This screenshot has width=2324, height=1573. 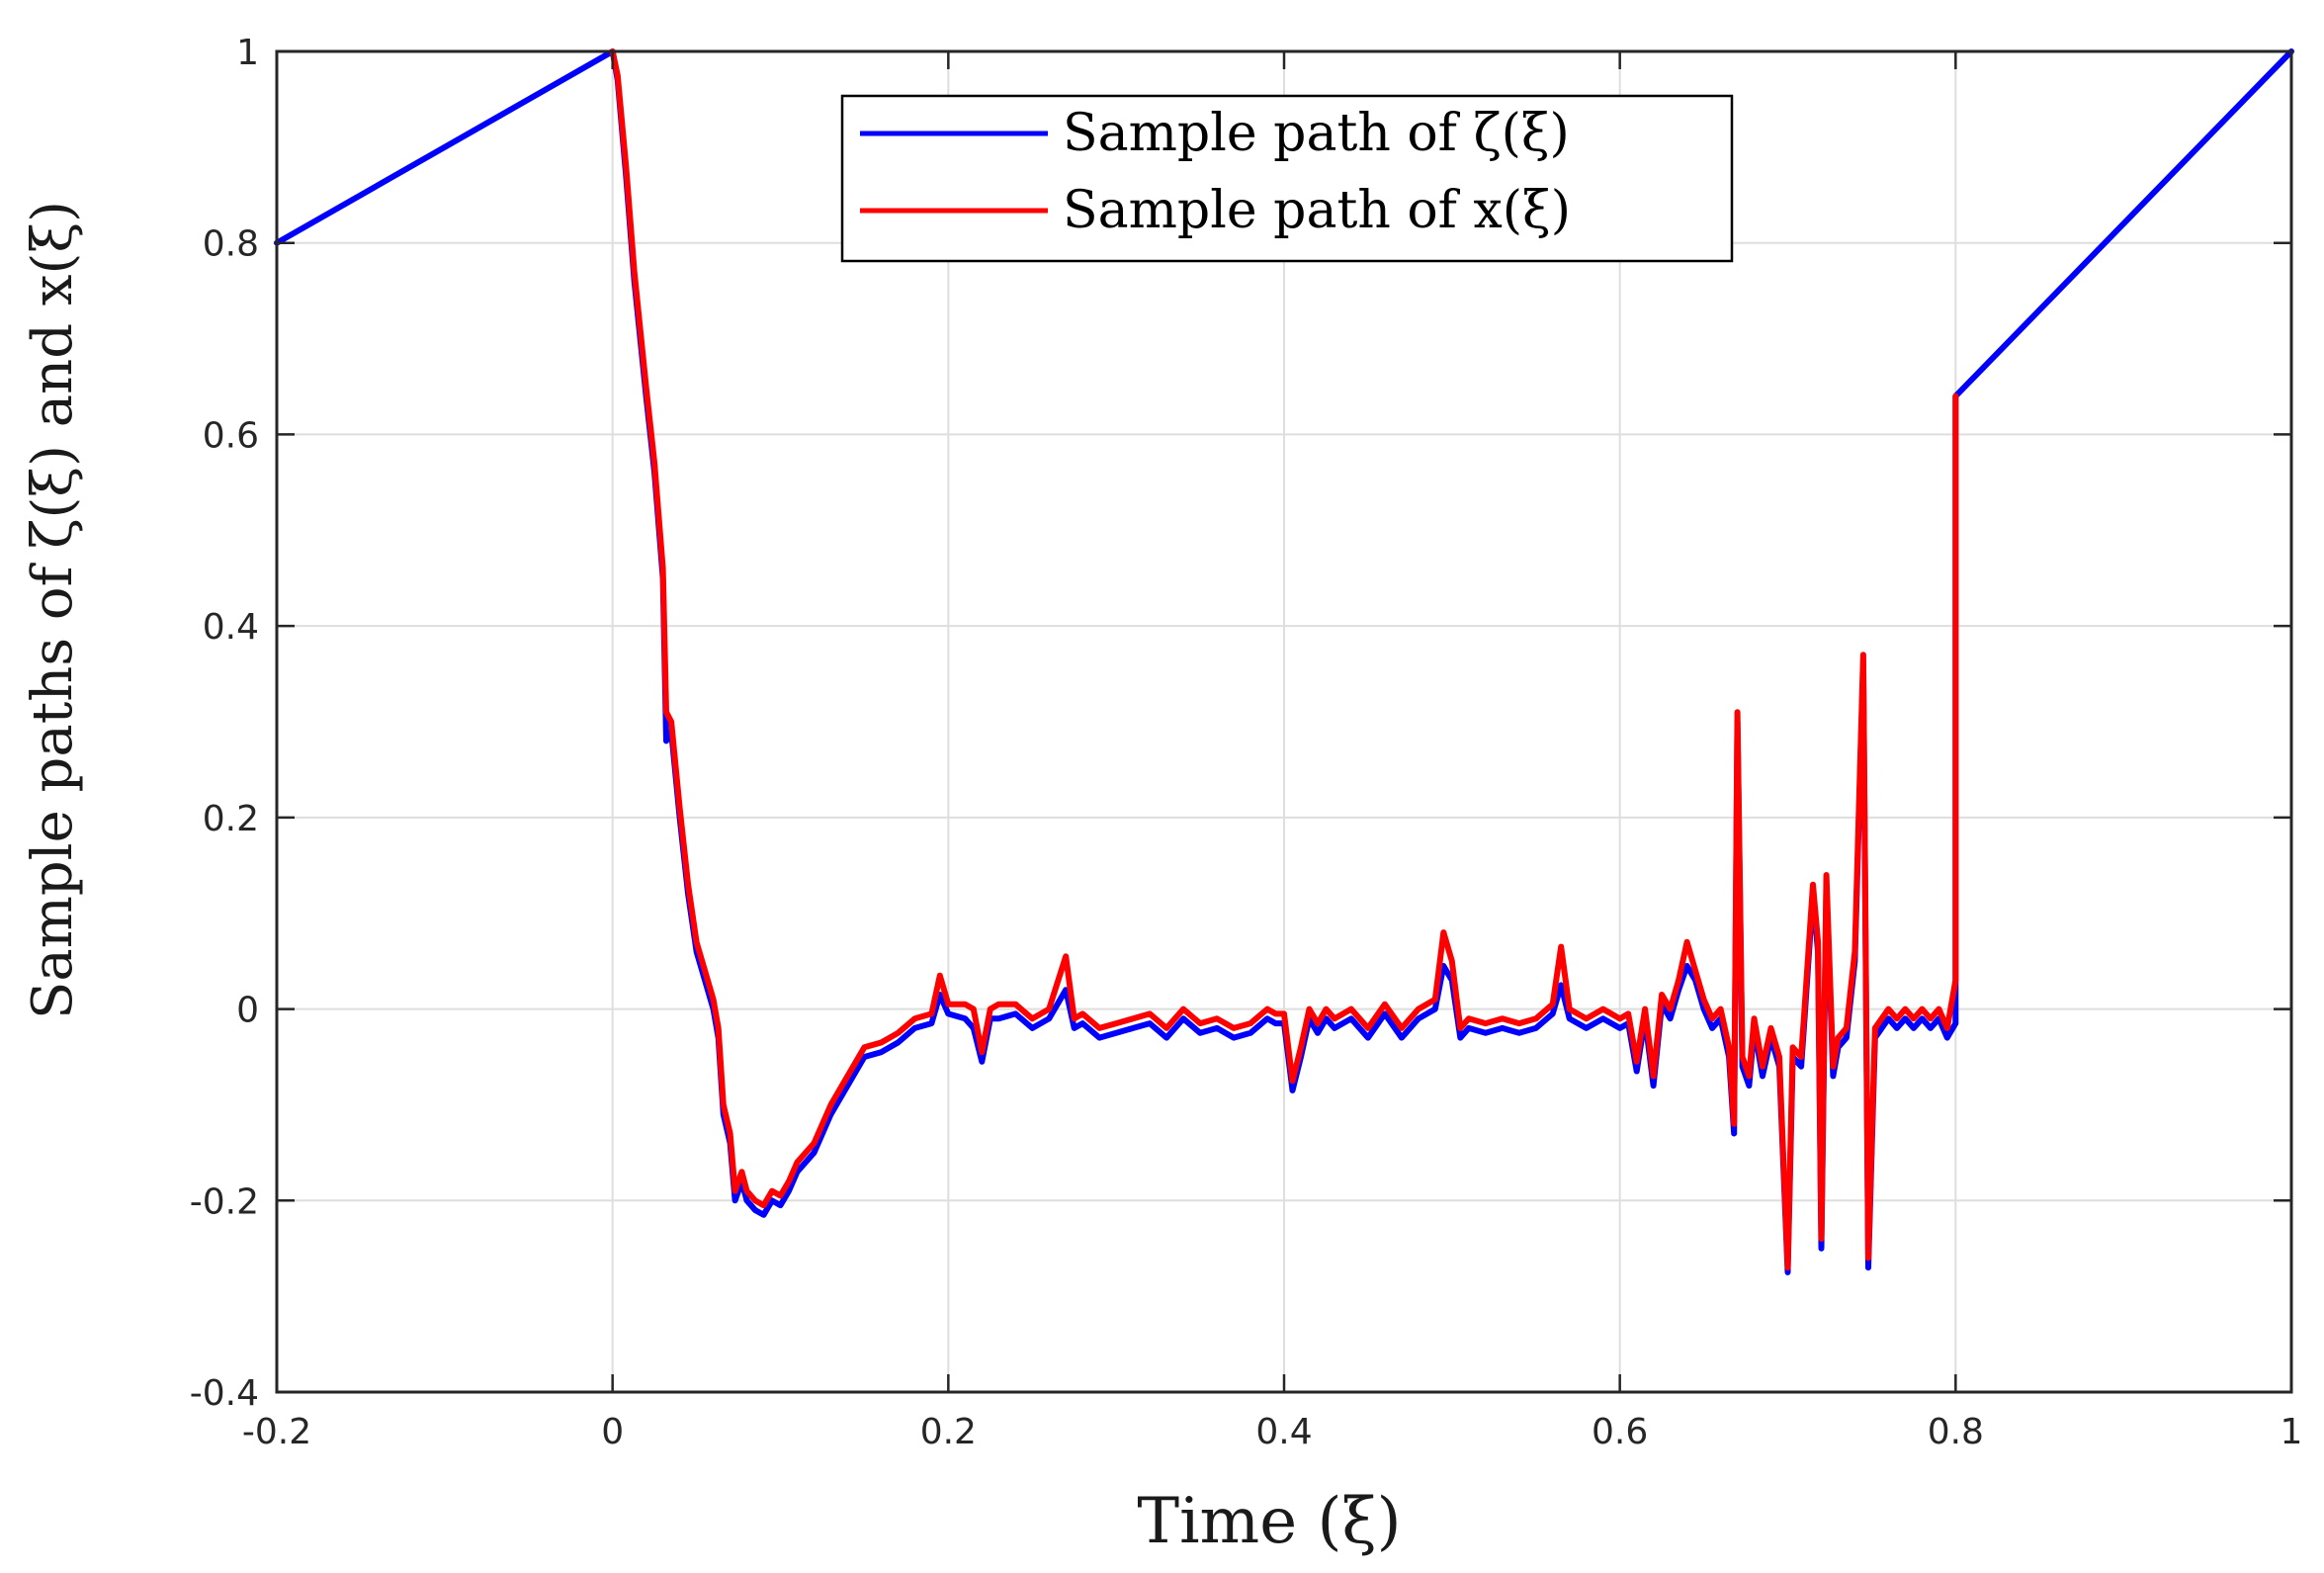 I want to click on y-axis-title: Sample paths of ζ(ξ) and x(ξ), so click(x=53, y=610).